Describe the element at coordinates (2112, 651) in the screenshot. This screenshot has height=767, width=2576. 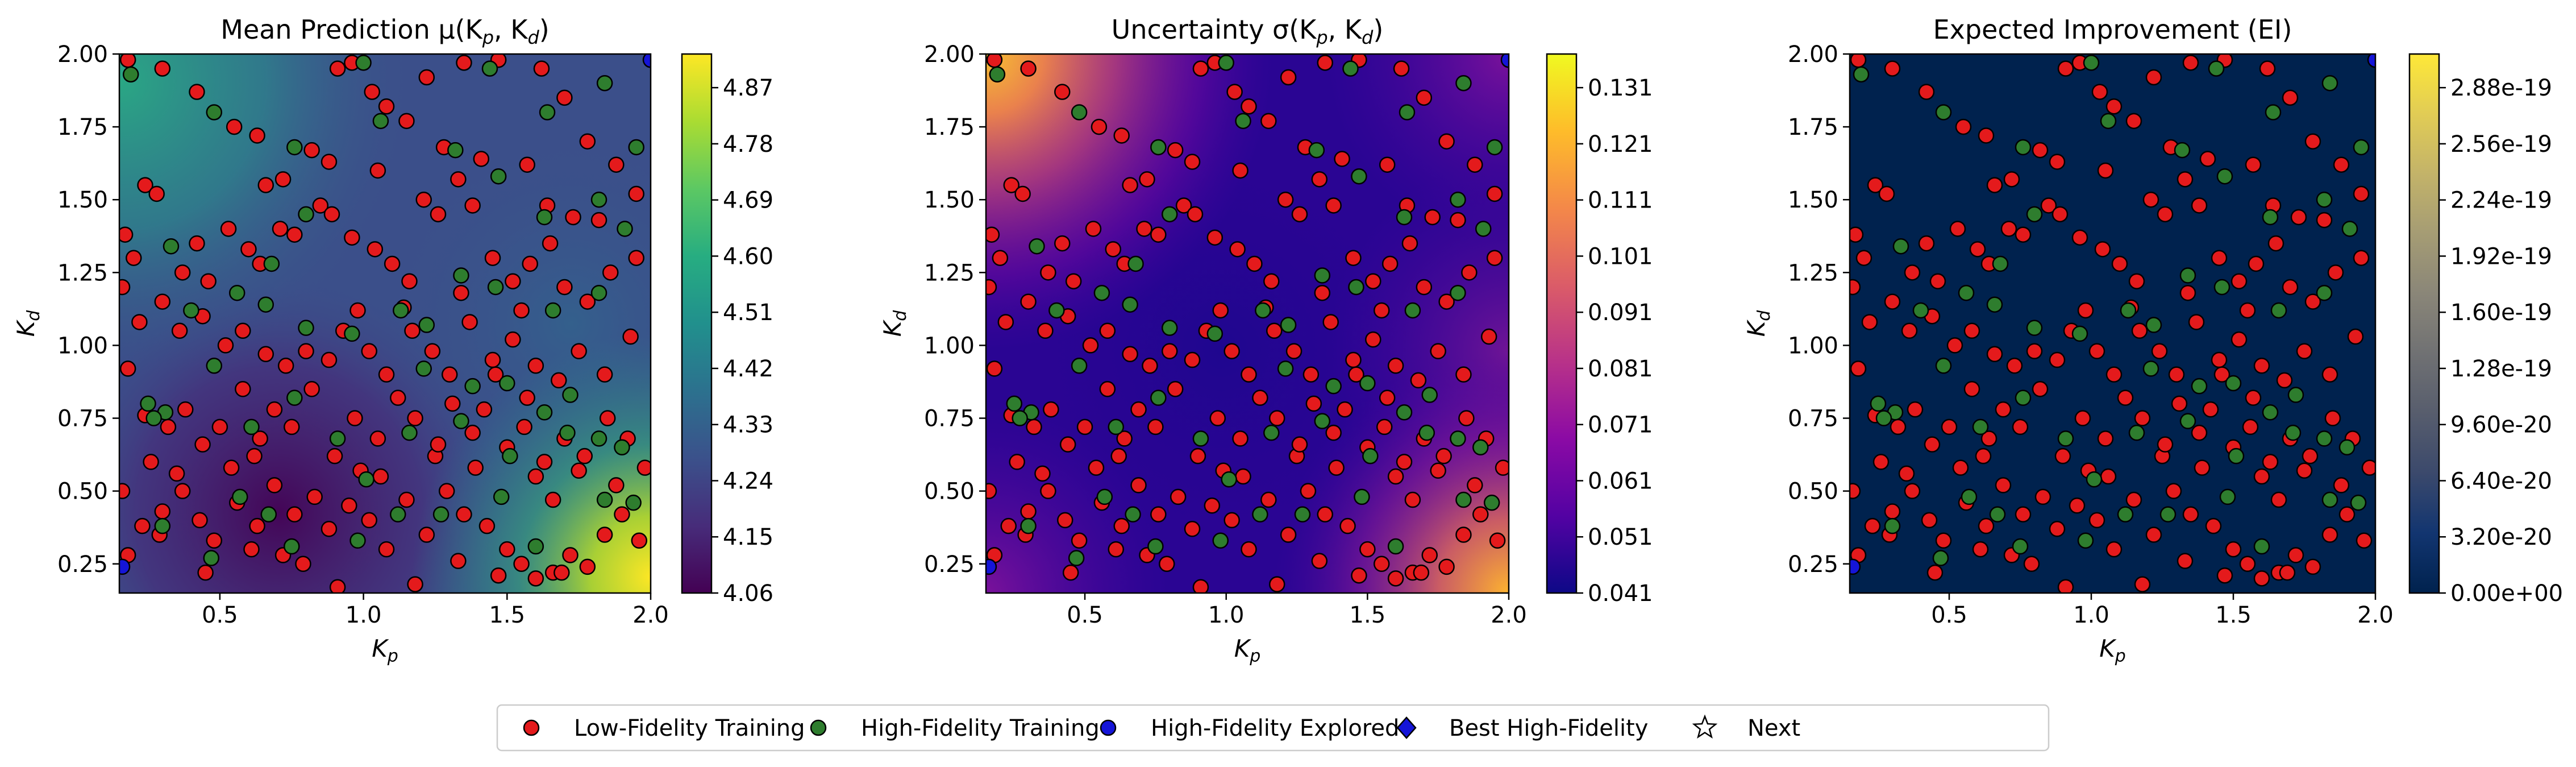
I see `x-axis-label: Kp` at that location.